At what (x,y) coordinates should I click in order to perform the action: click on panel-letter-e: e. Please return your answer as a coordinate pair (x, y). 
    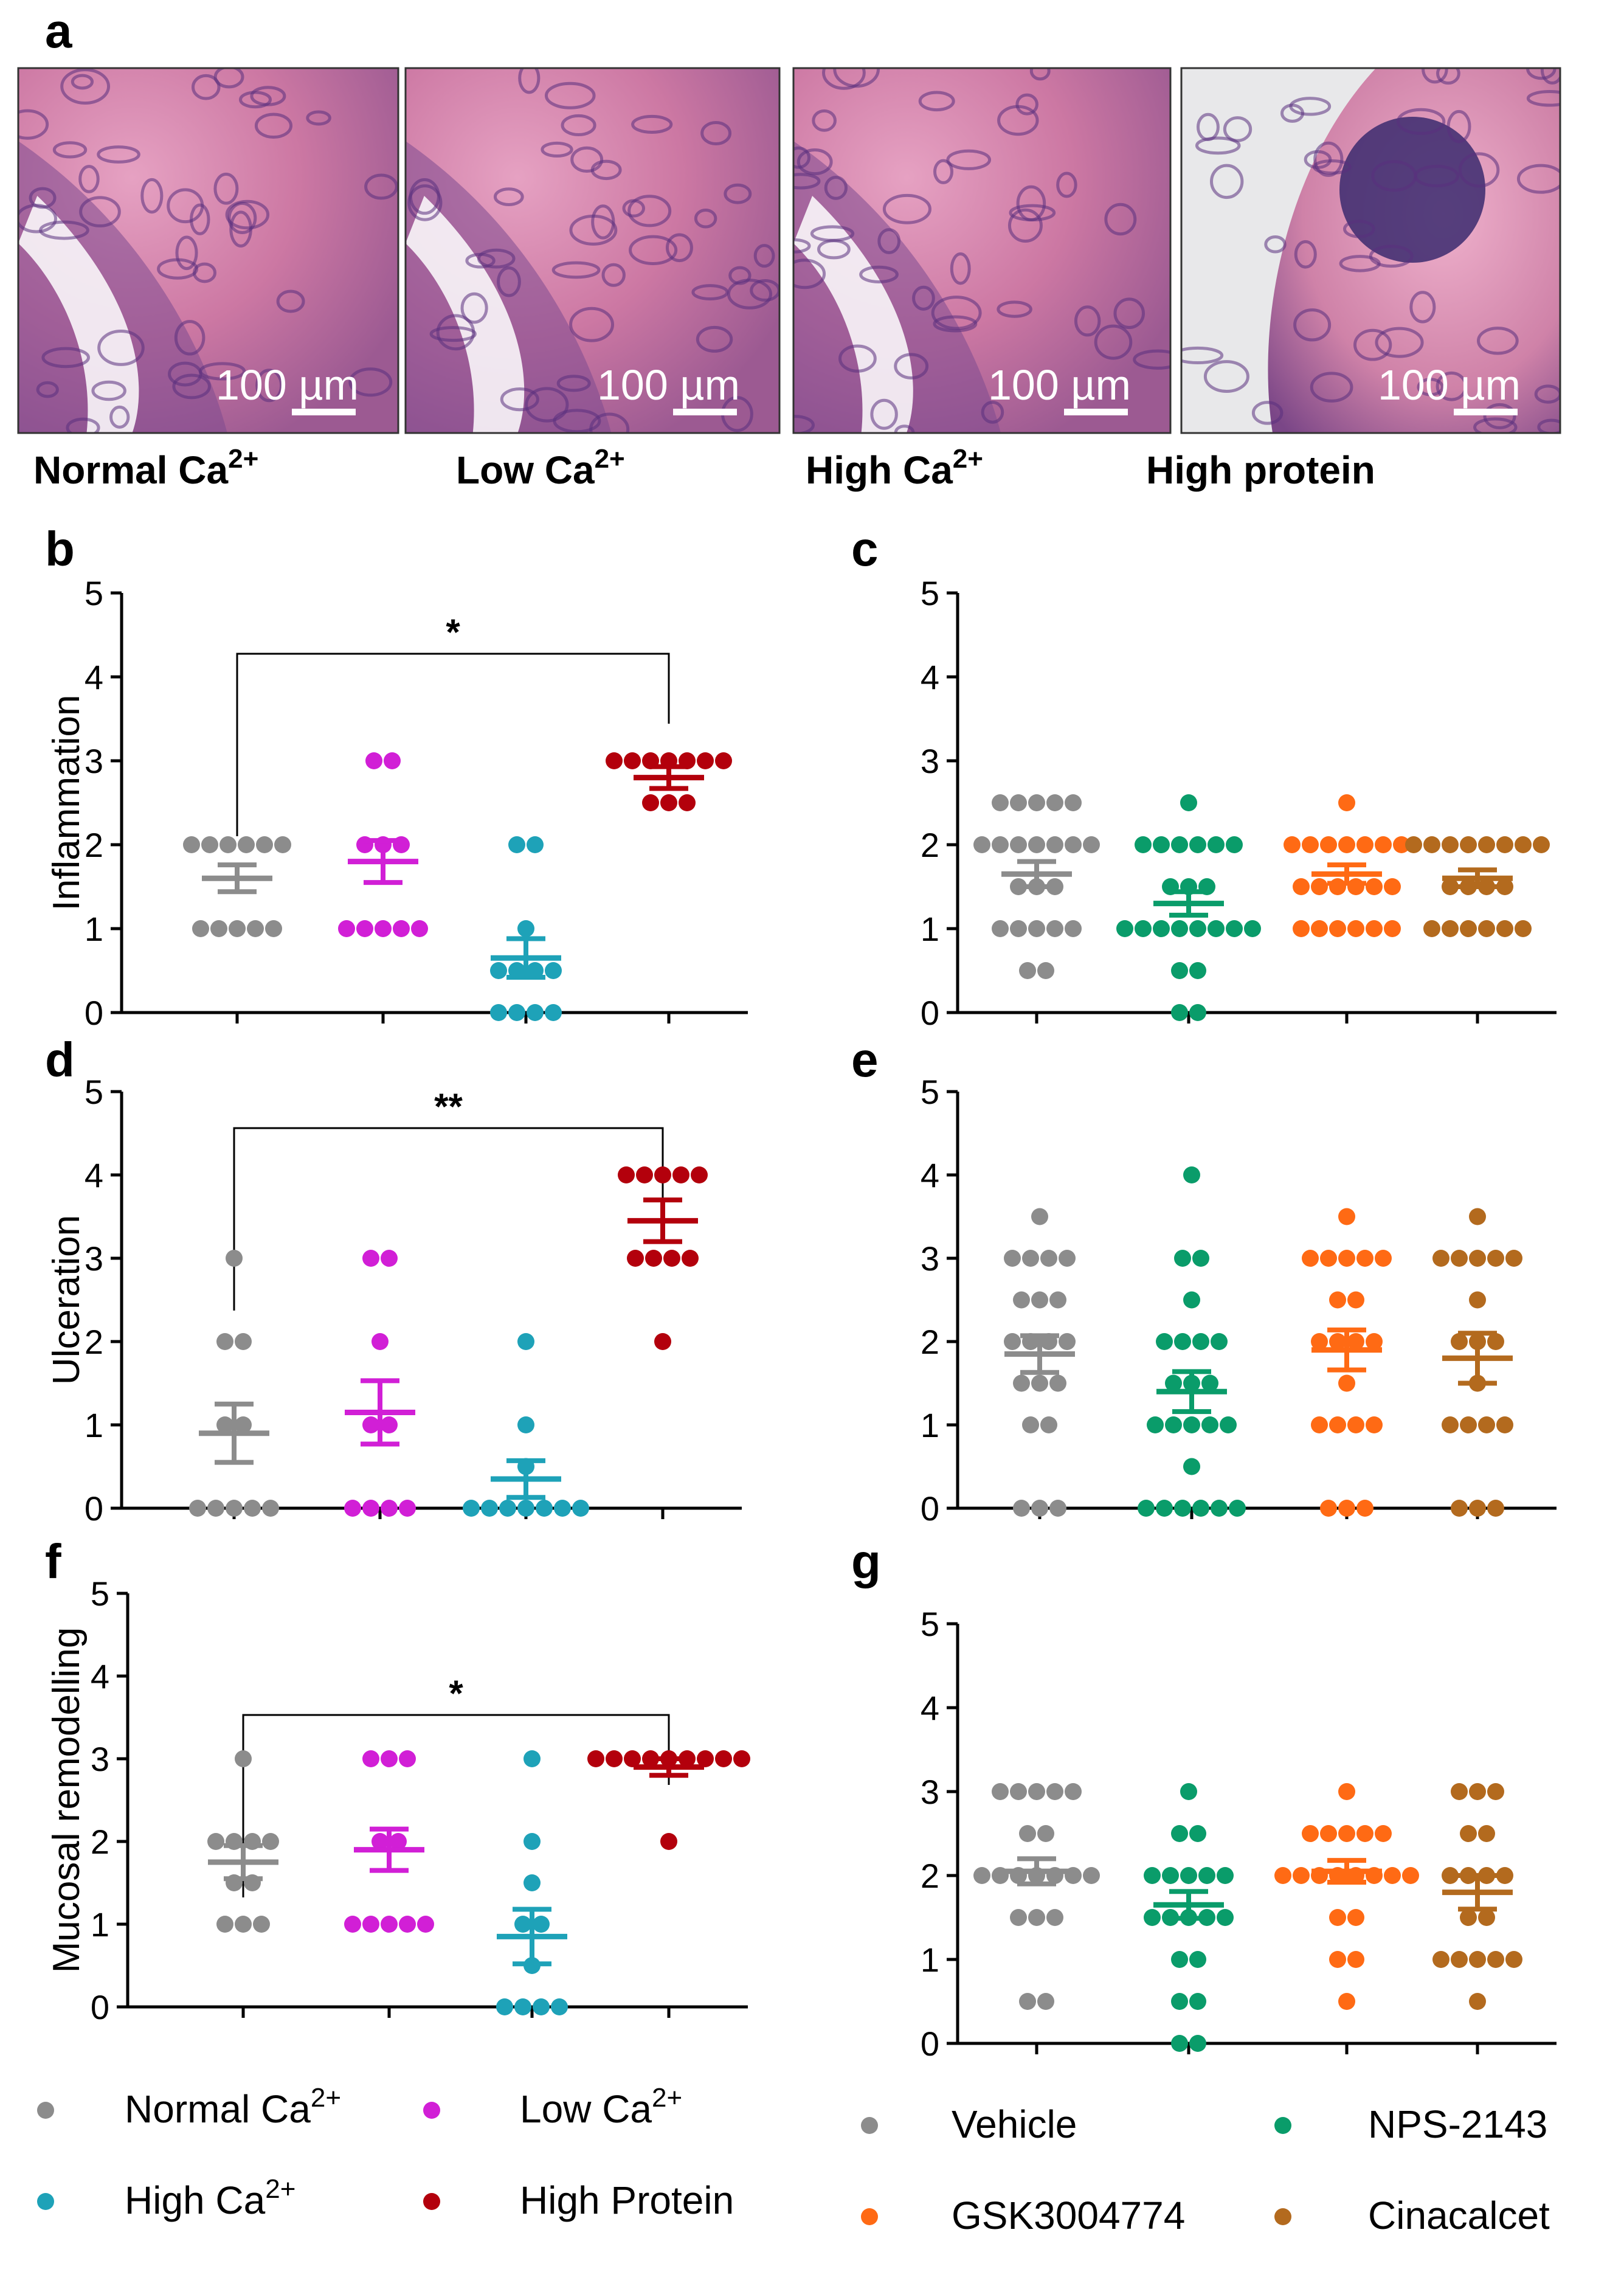
    Looking at the image, I should click on (865, 1060).